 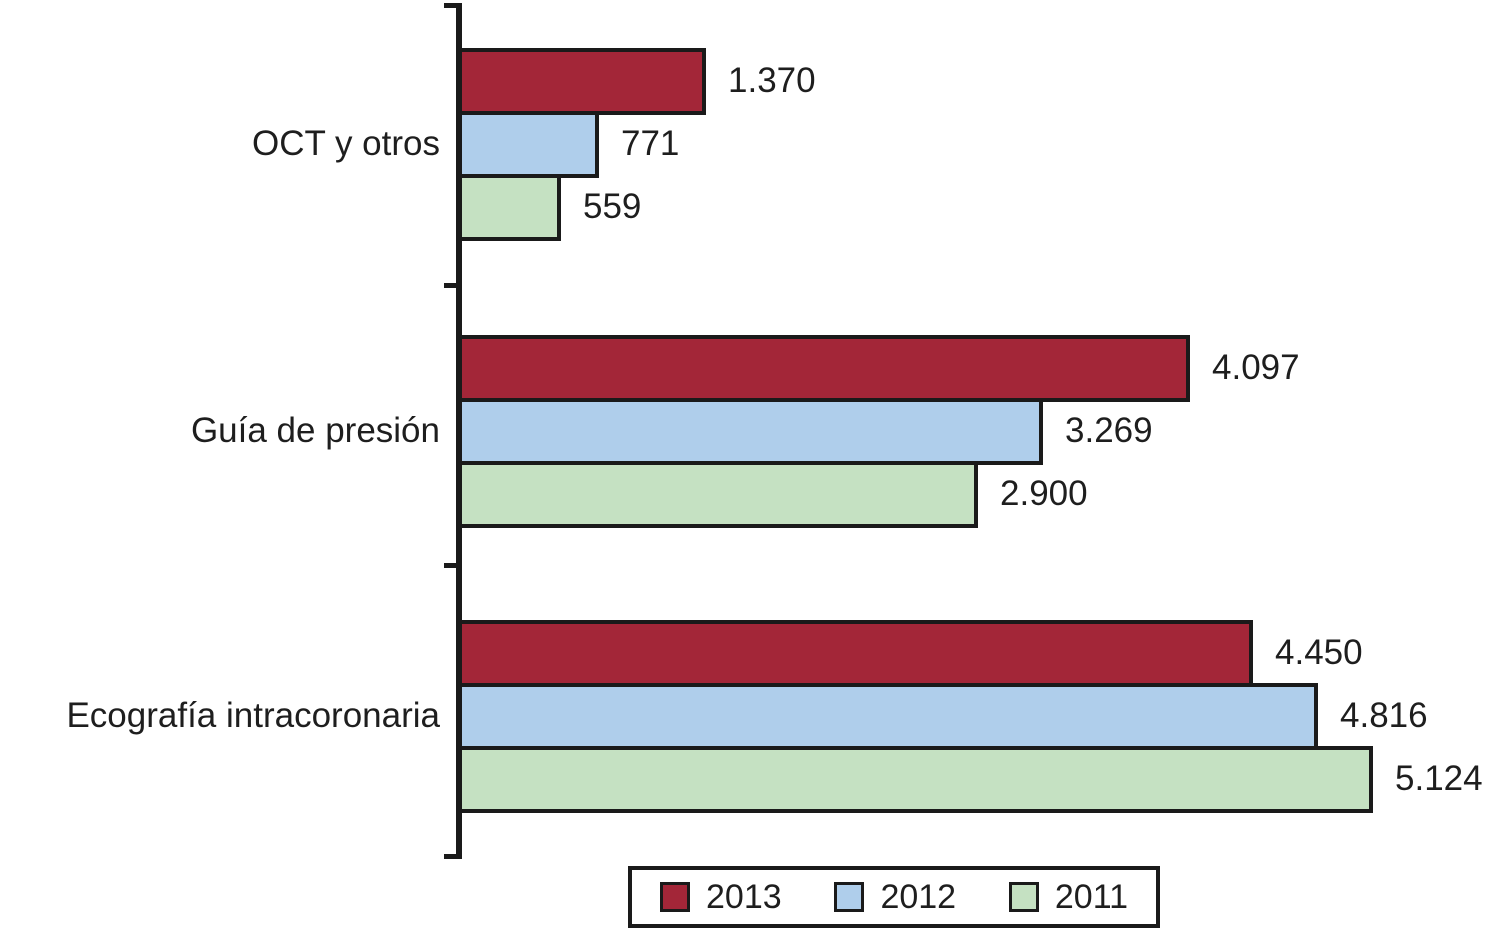 I want to click on category-label-ecografia-intracoronaria: Ecografía intracoronaria, so click(x=253, y=715).